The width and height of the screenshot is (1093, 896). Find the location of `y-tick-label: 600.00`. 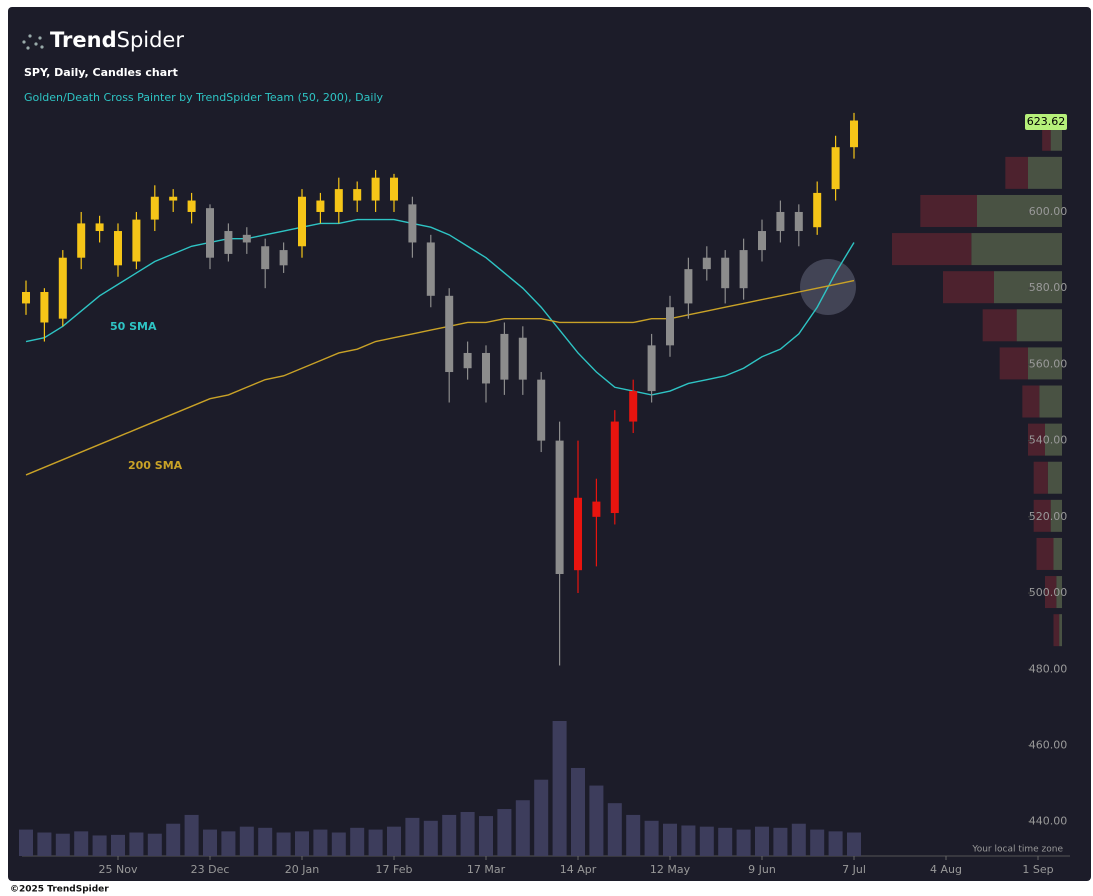

y-tick-label: 600.00 is located at coordinates (1048, 211).